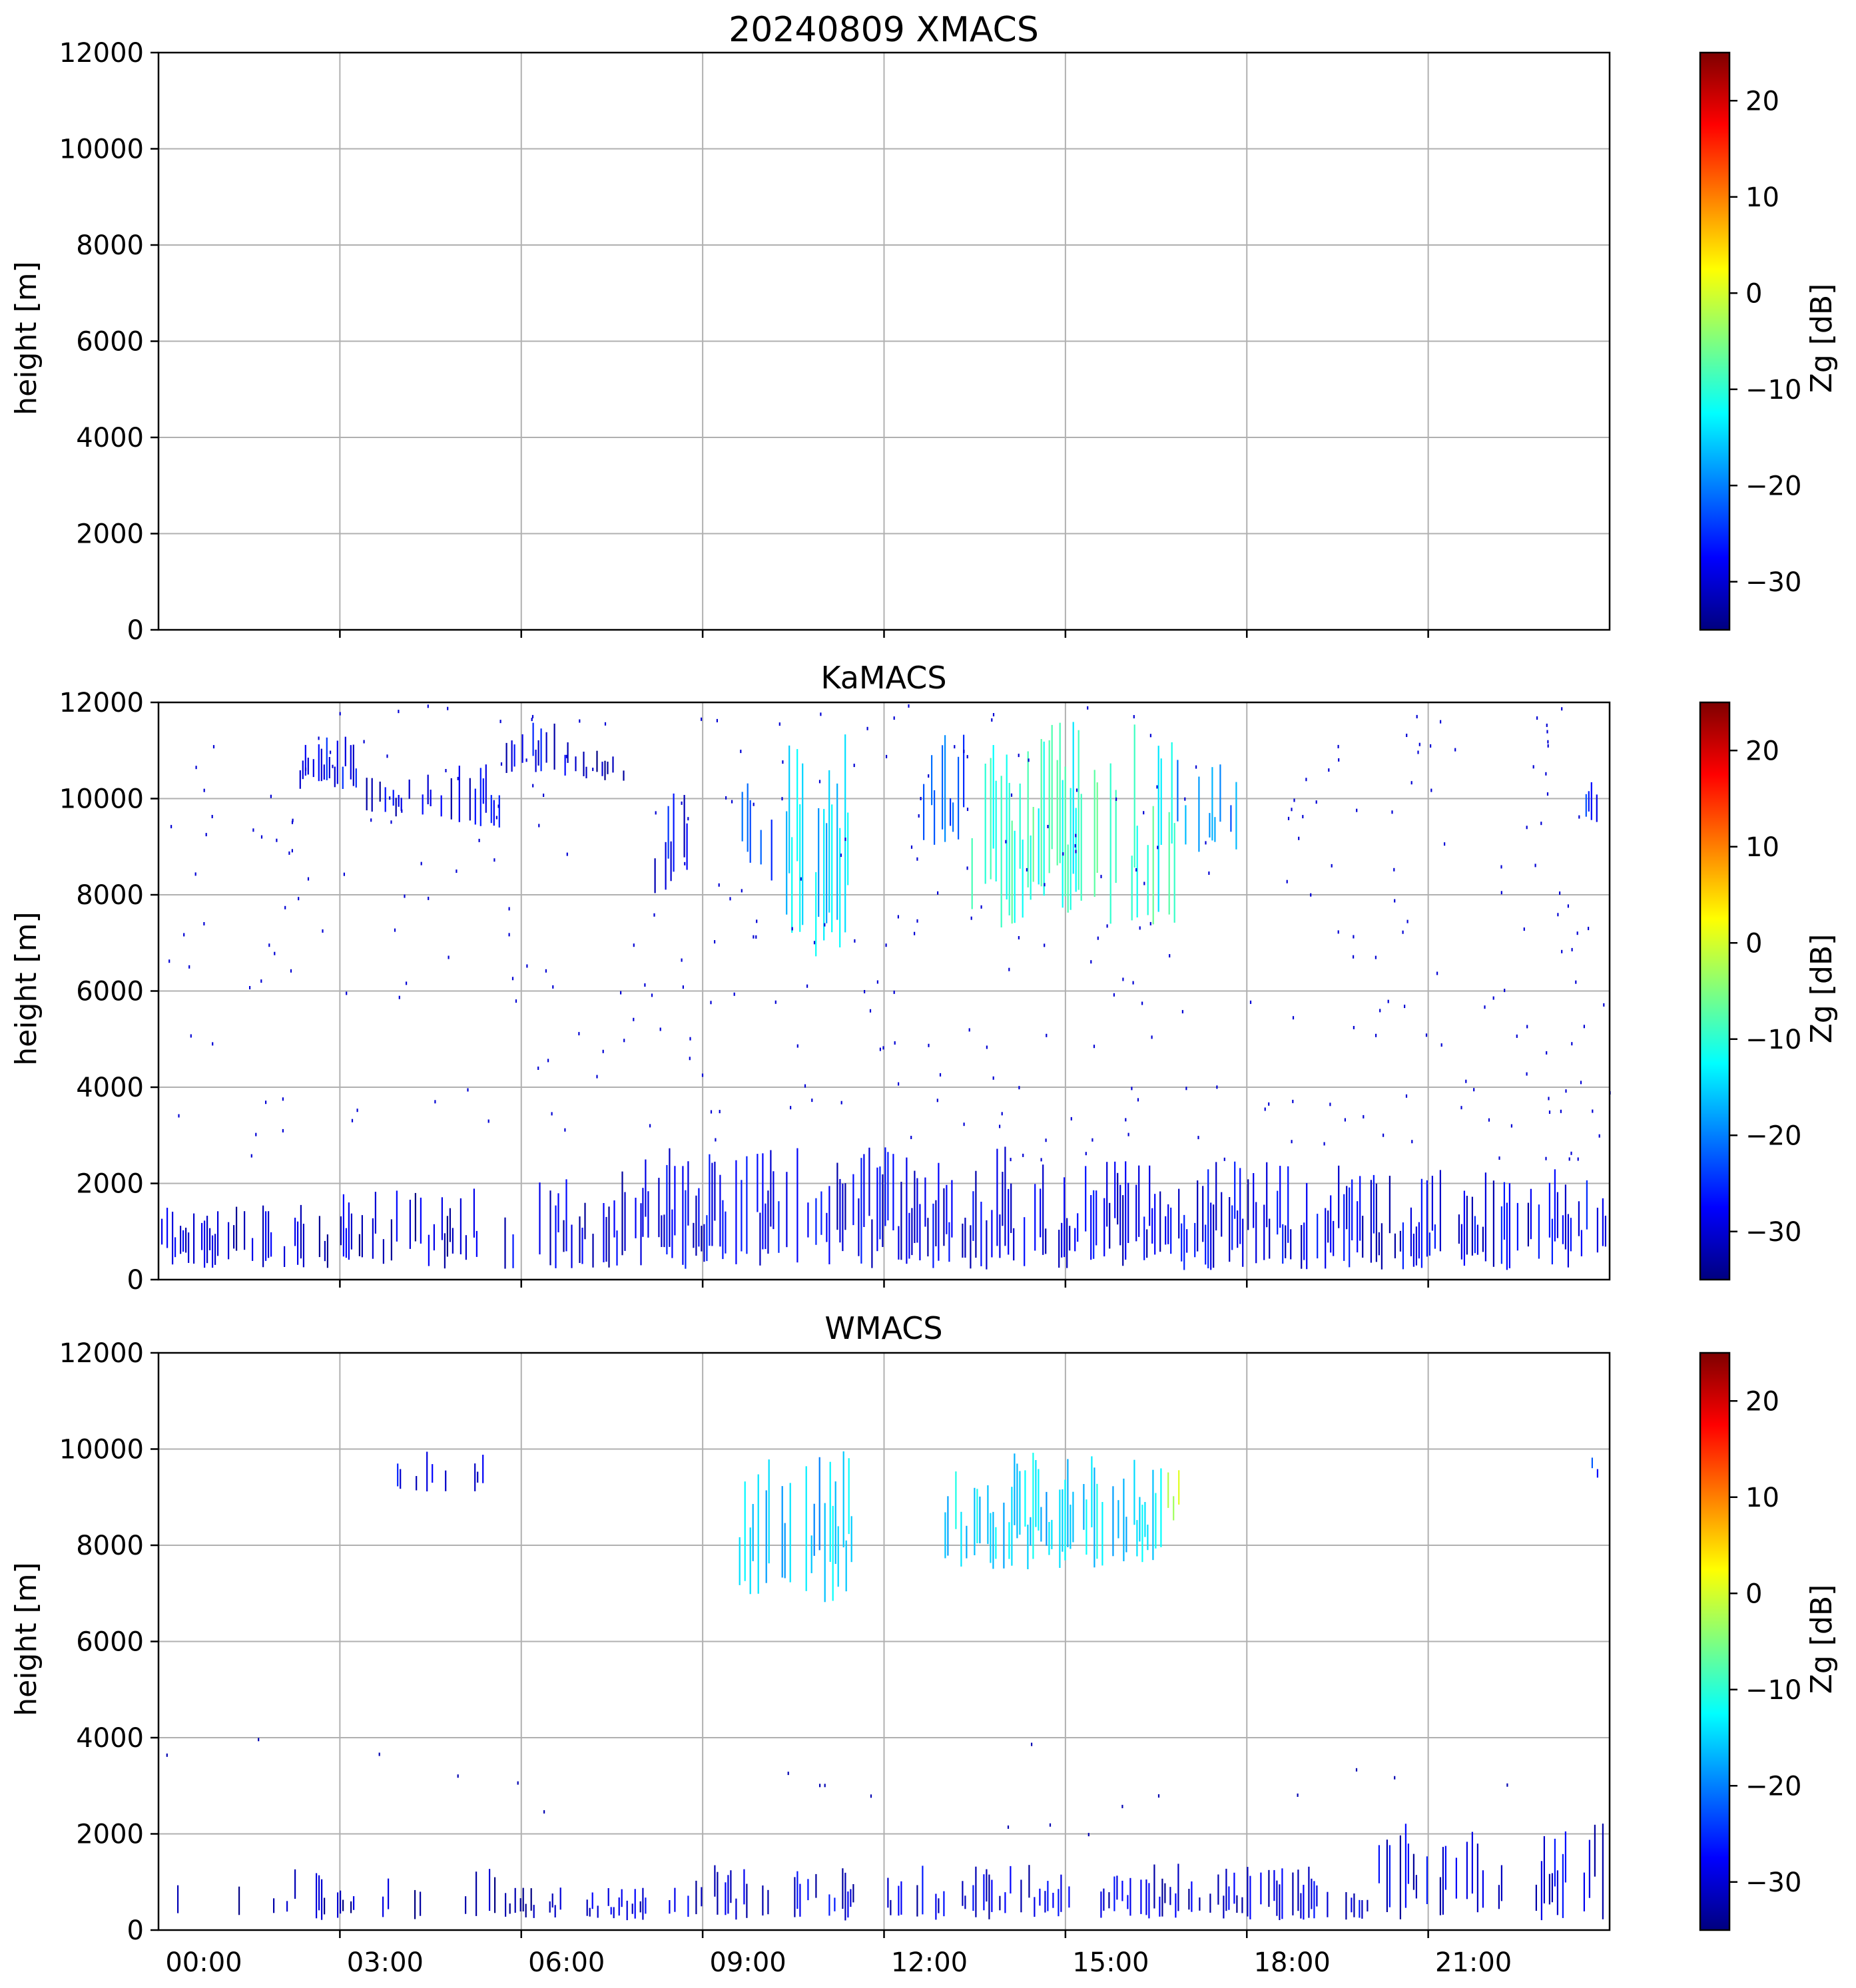 The height and width of the screenshot is (1988, 1856). I want to click on y-tick-label: 12000, so click(101, 1353).